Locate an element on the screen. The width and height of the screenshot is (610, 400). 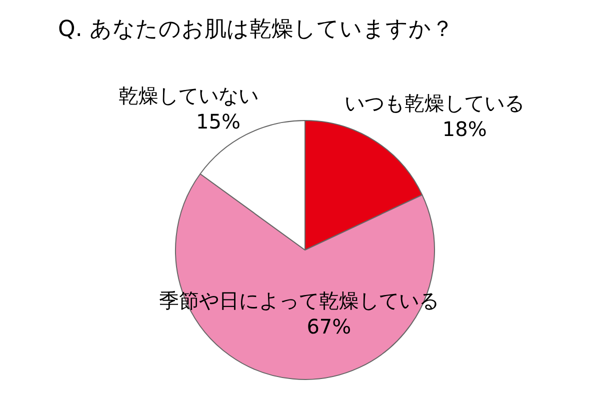
chart-title: Q. あなたのお肌は乾燥していますか？ is located at coordinates (256, 30).